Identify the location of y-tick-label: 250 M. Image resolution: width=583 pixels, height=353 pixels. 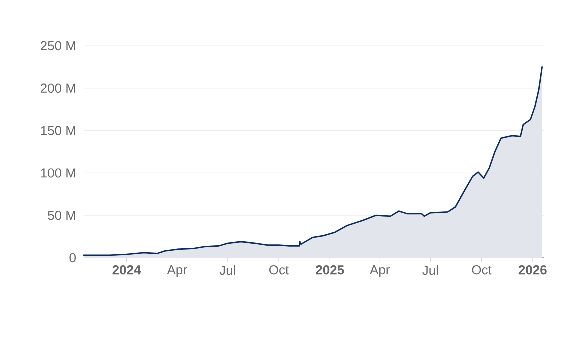
(58, 46).